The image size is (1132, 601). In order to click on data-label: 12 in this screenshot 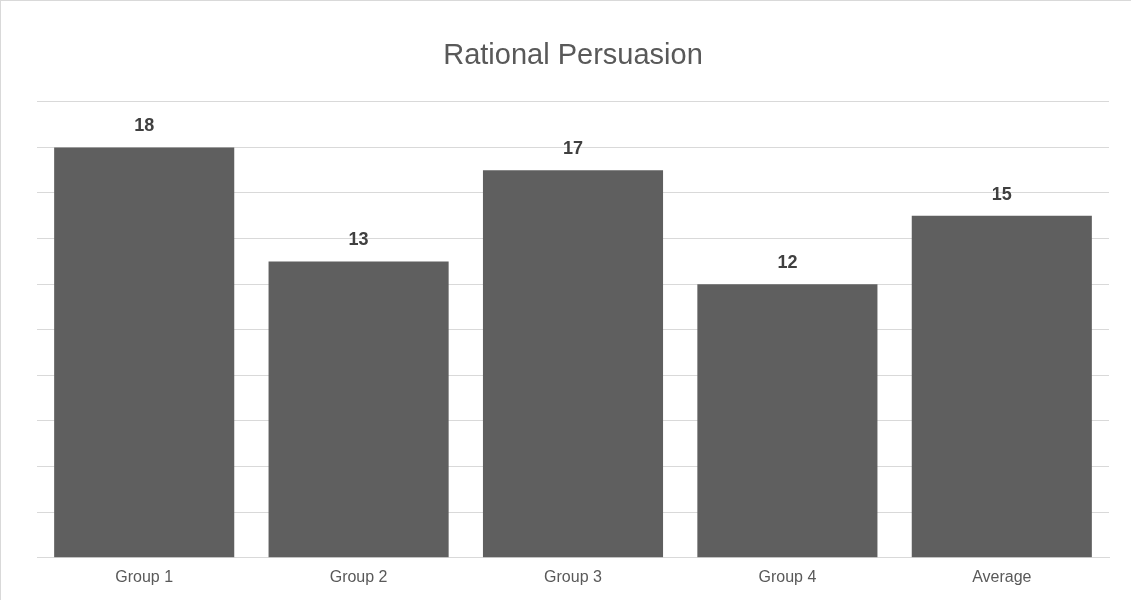, I will do `click(787, 262)`.